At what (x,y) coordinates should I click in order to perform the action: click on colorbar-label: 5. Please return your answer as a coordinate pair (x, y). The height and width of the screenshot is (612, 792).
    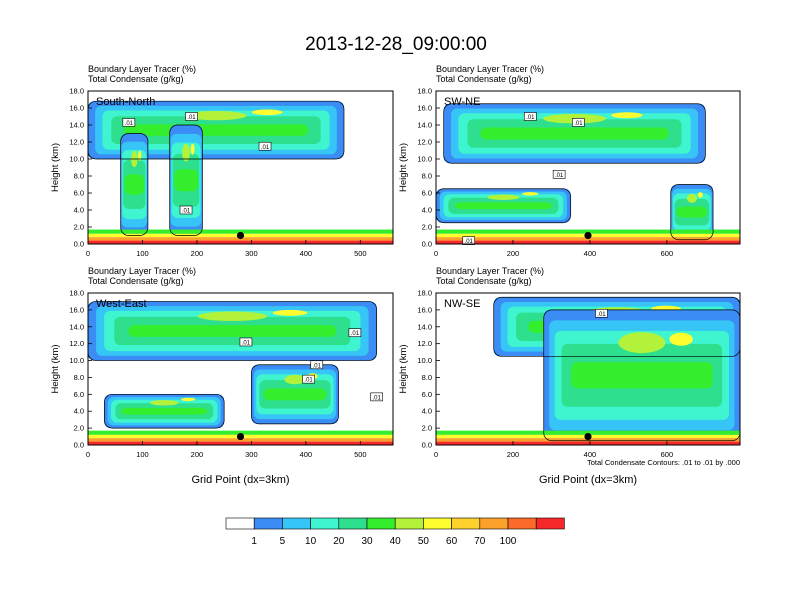
    Looking at the image, I should click on (283, 541).